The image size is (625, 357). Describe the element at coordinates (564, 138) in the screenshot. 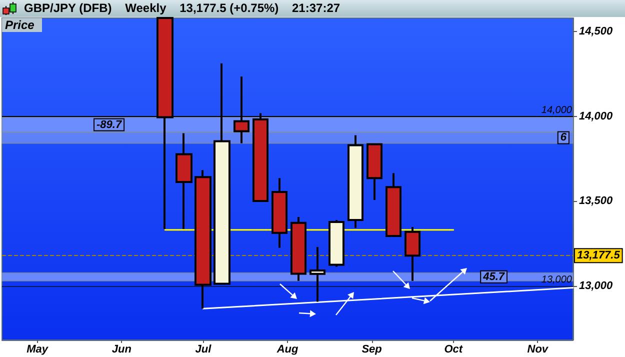

I see `band-label: 6` at that location.